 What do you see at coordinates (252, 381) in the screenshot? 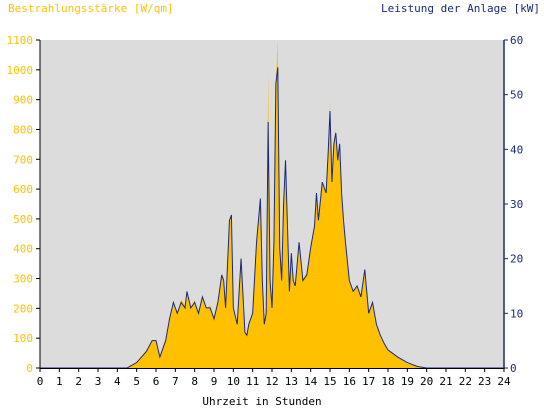
I see `x-tick-label: 11` at bounding box center [252, 381].